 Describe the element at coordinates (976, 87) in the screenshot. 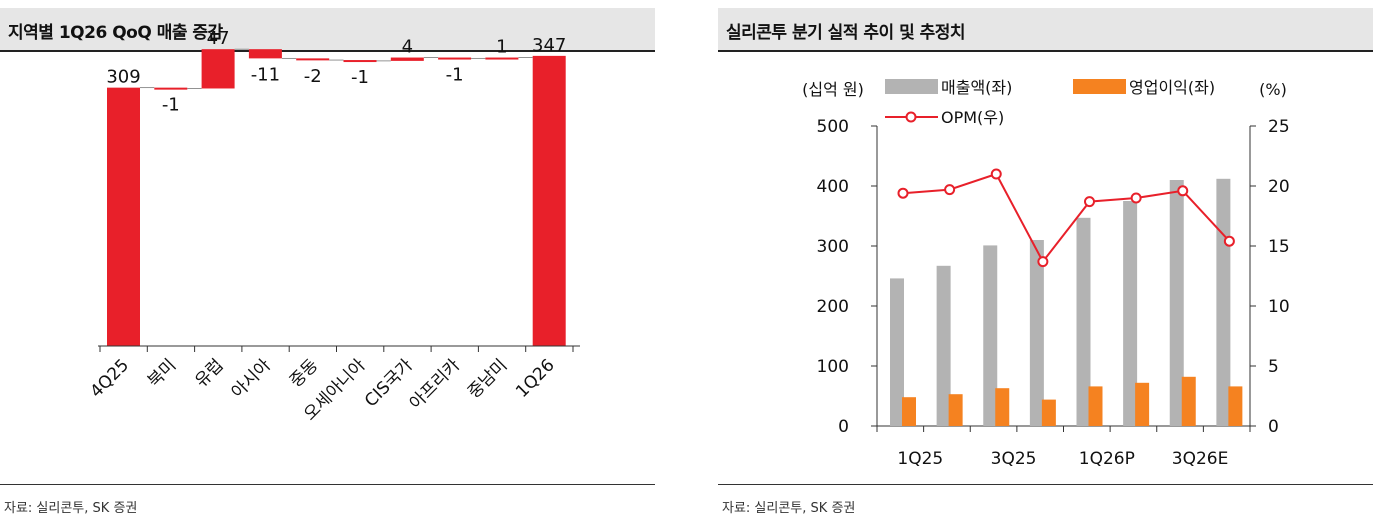

I see `legend-label-sales: 매출액(좌)` at that location.